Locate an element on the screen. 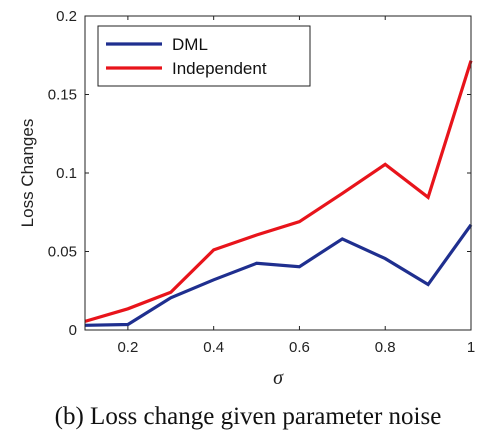 Image resolution: width=497 pixels, height=439 pixels. x-tick-label: 0.2 is located at coordinates (127, 347).